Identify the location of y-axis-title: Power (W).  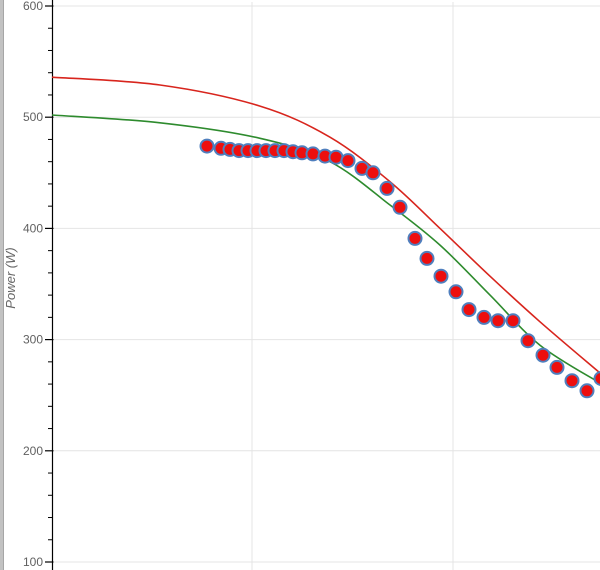
(10, 277).